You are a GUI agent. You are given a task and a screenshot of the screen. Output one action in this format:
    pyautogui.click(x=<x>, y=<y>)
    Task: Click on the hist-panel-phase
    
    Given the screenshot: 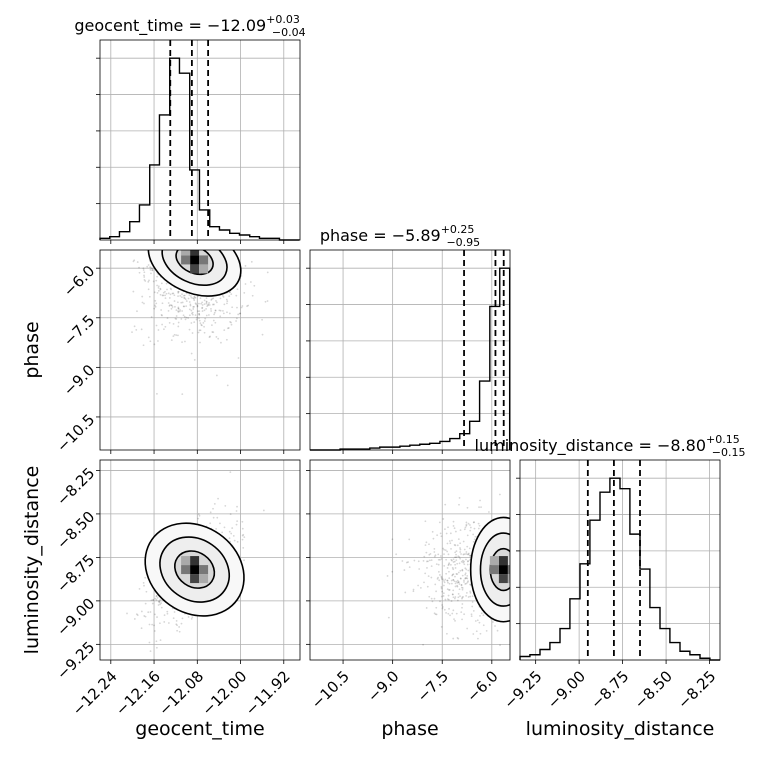 What is the action you would take?
    pyautogui.click(x=408, y=351)
    